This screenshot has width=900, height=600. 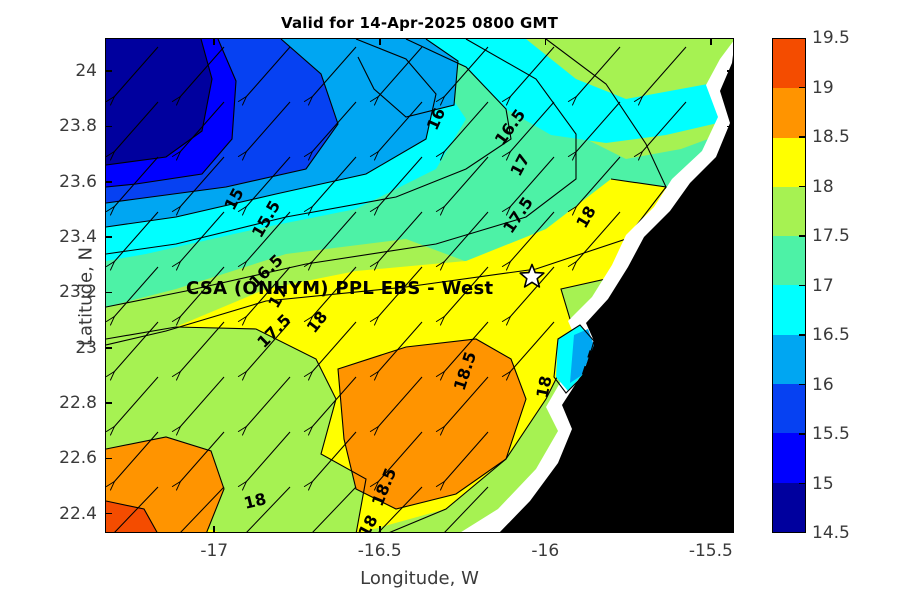 I want to click on x-tick-label: -16.5, so click(x=379, y=551).